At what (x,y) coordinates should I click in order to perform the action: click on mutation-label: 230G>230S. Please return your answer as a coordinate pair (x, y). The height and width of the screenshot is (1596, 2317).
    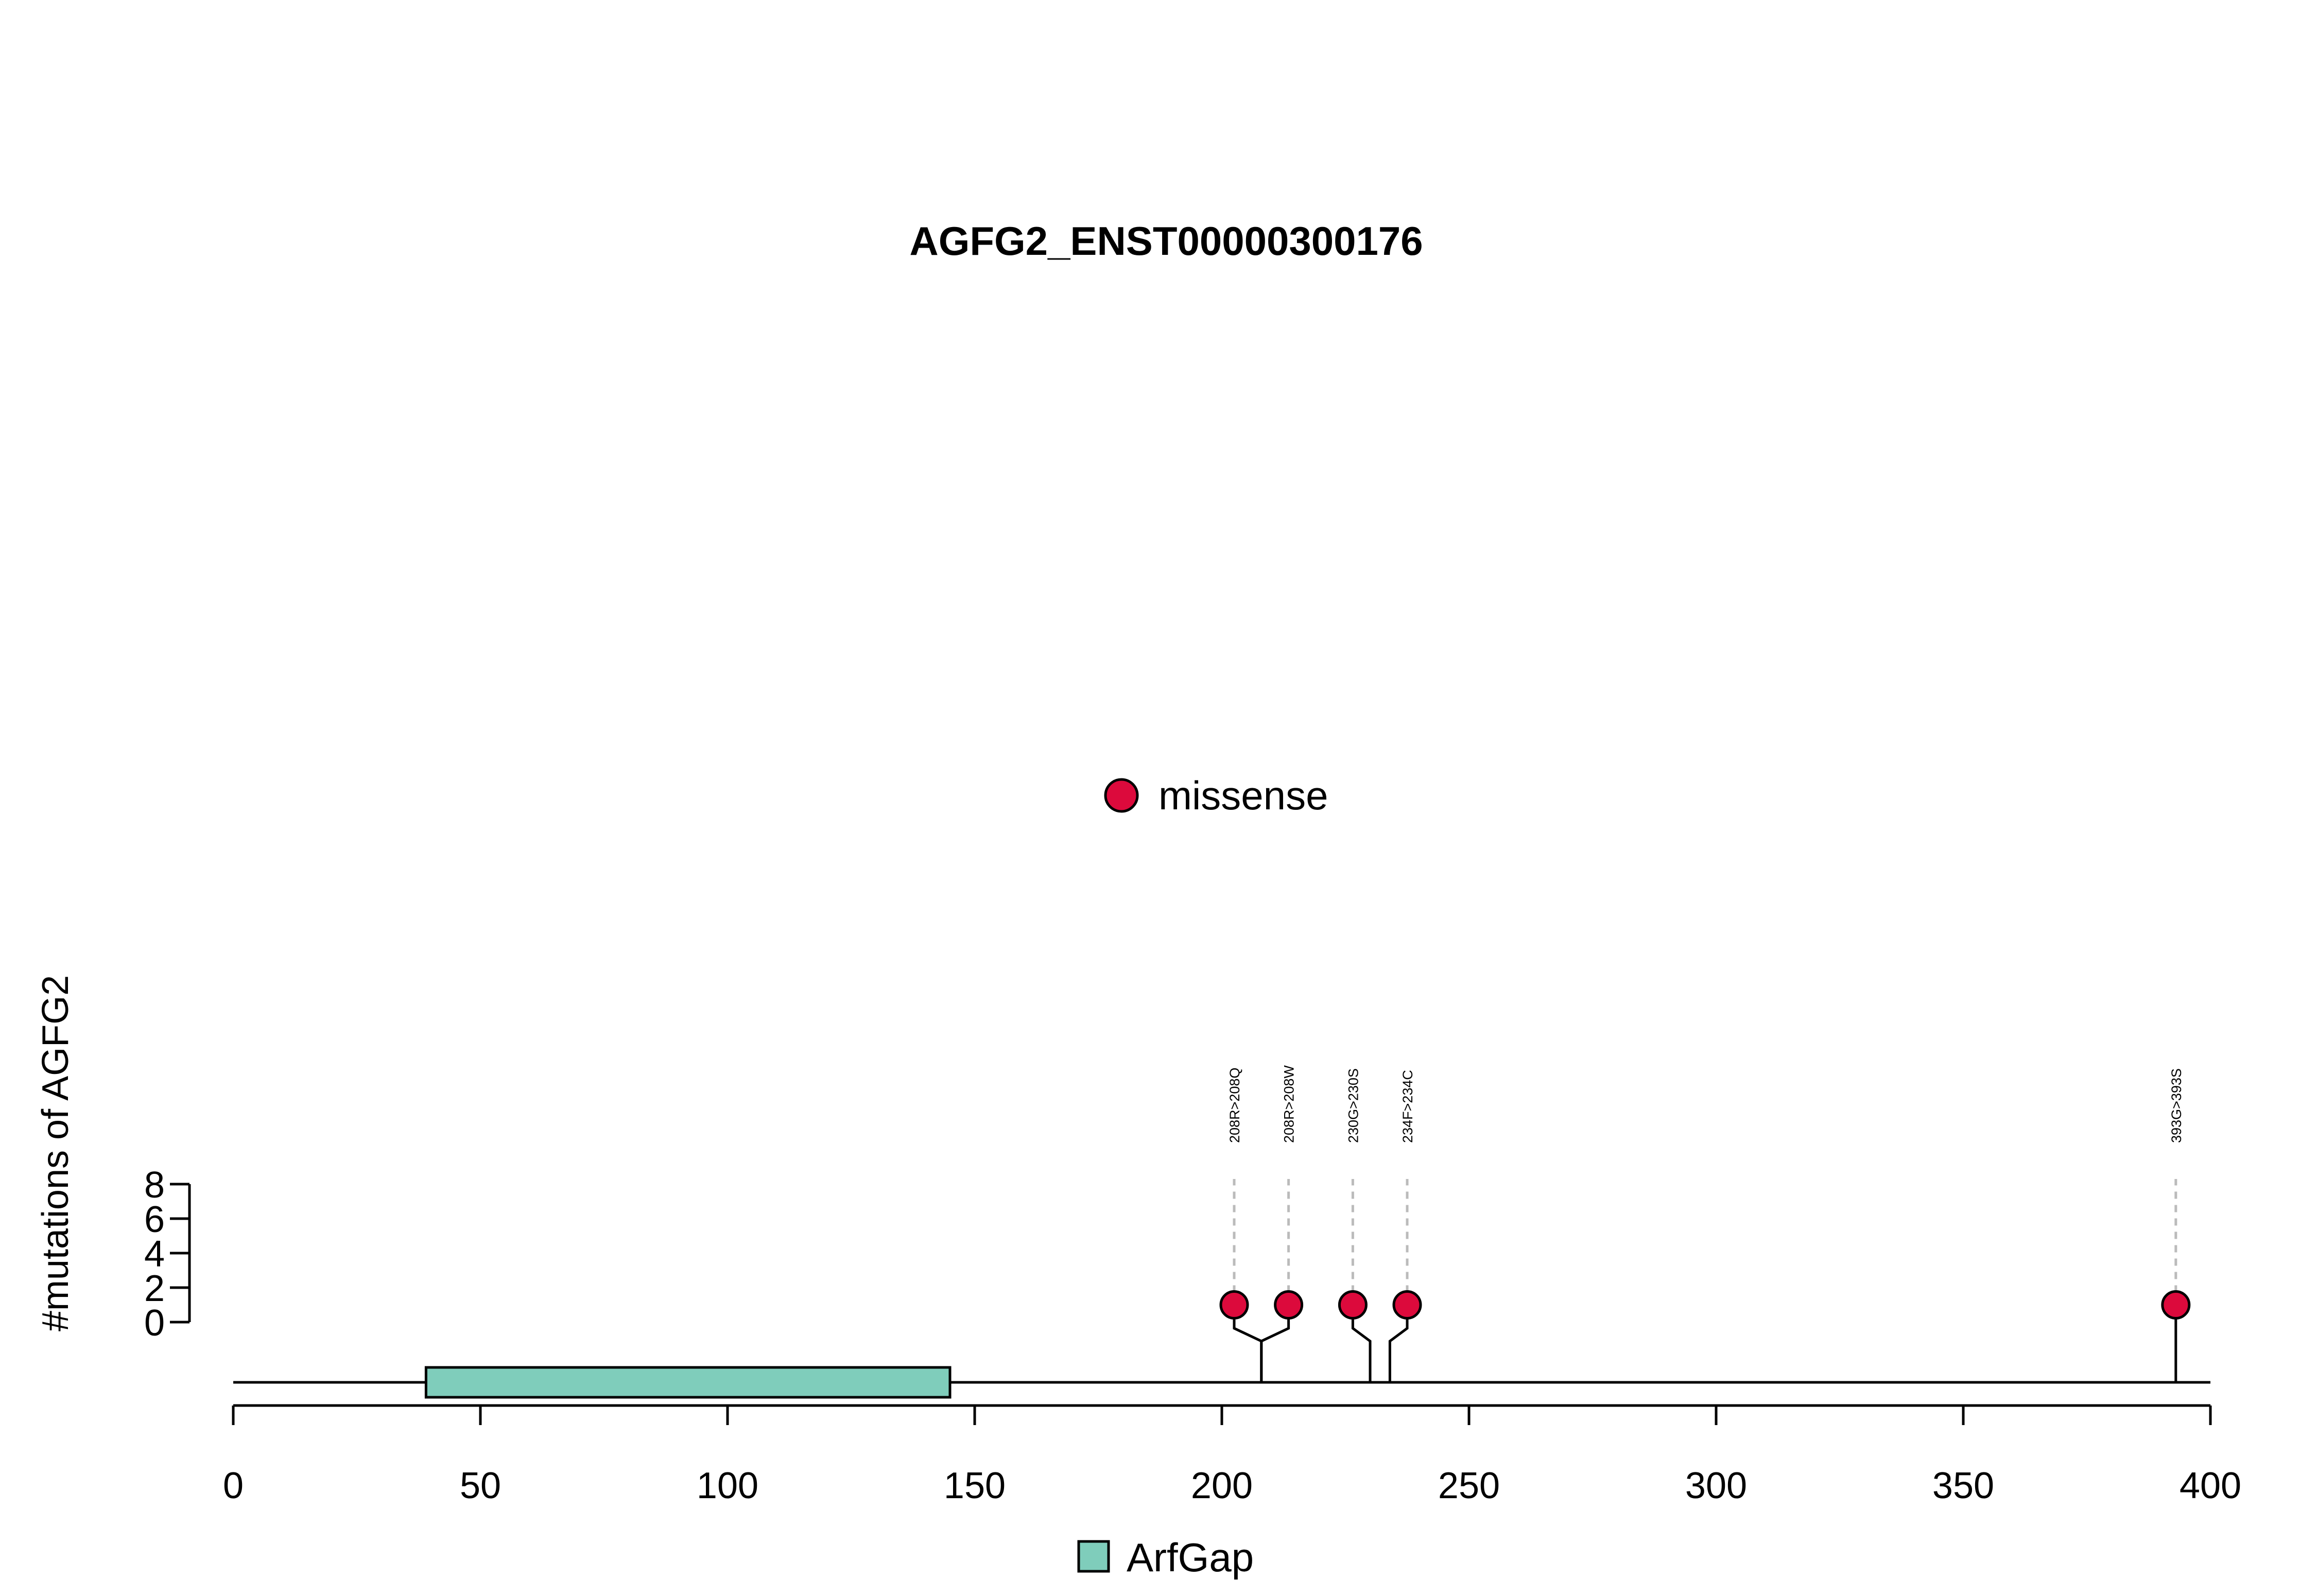
    Looking at the image, I should click on (1353, 1106).